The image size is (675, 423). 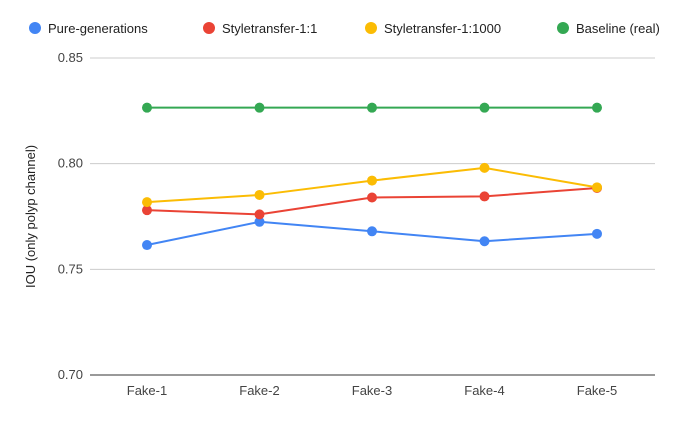 What do you see at coordinates (442, 28) in the screenshot?
I see `legend-label: Styletransfer-1:1000` at bounding box center [442, 28].